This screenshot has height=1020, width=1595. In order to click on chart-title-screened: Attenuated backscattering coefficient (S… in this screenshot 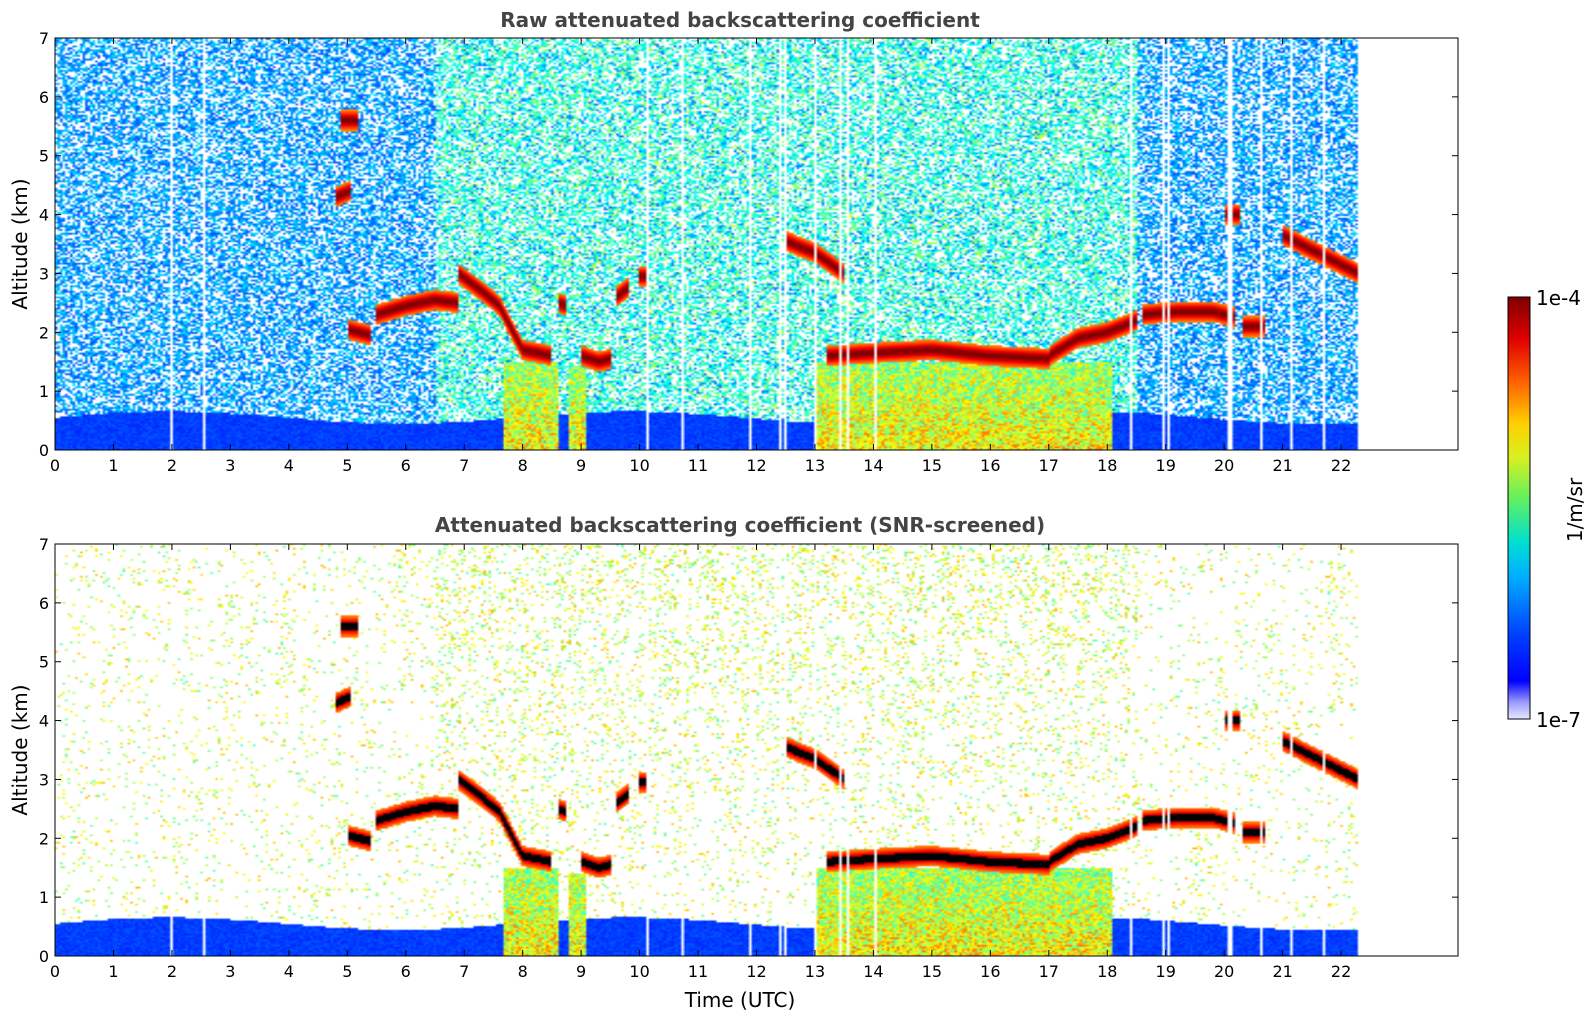, I will do `click(740, 525)`.